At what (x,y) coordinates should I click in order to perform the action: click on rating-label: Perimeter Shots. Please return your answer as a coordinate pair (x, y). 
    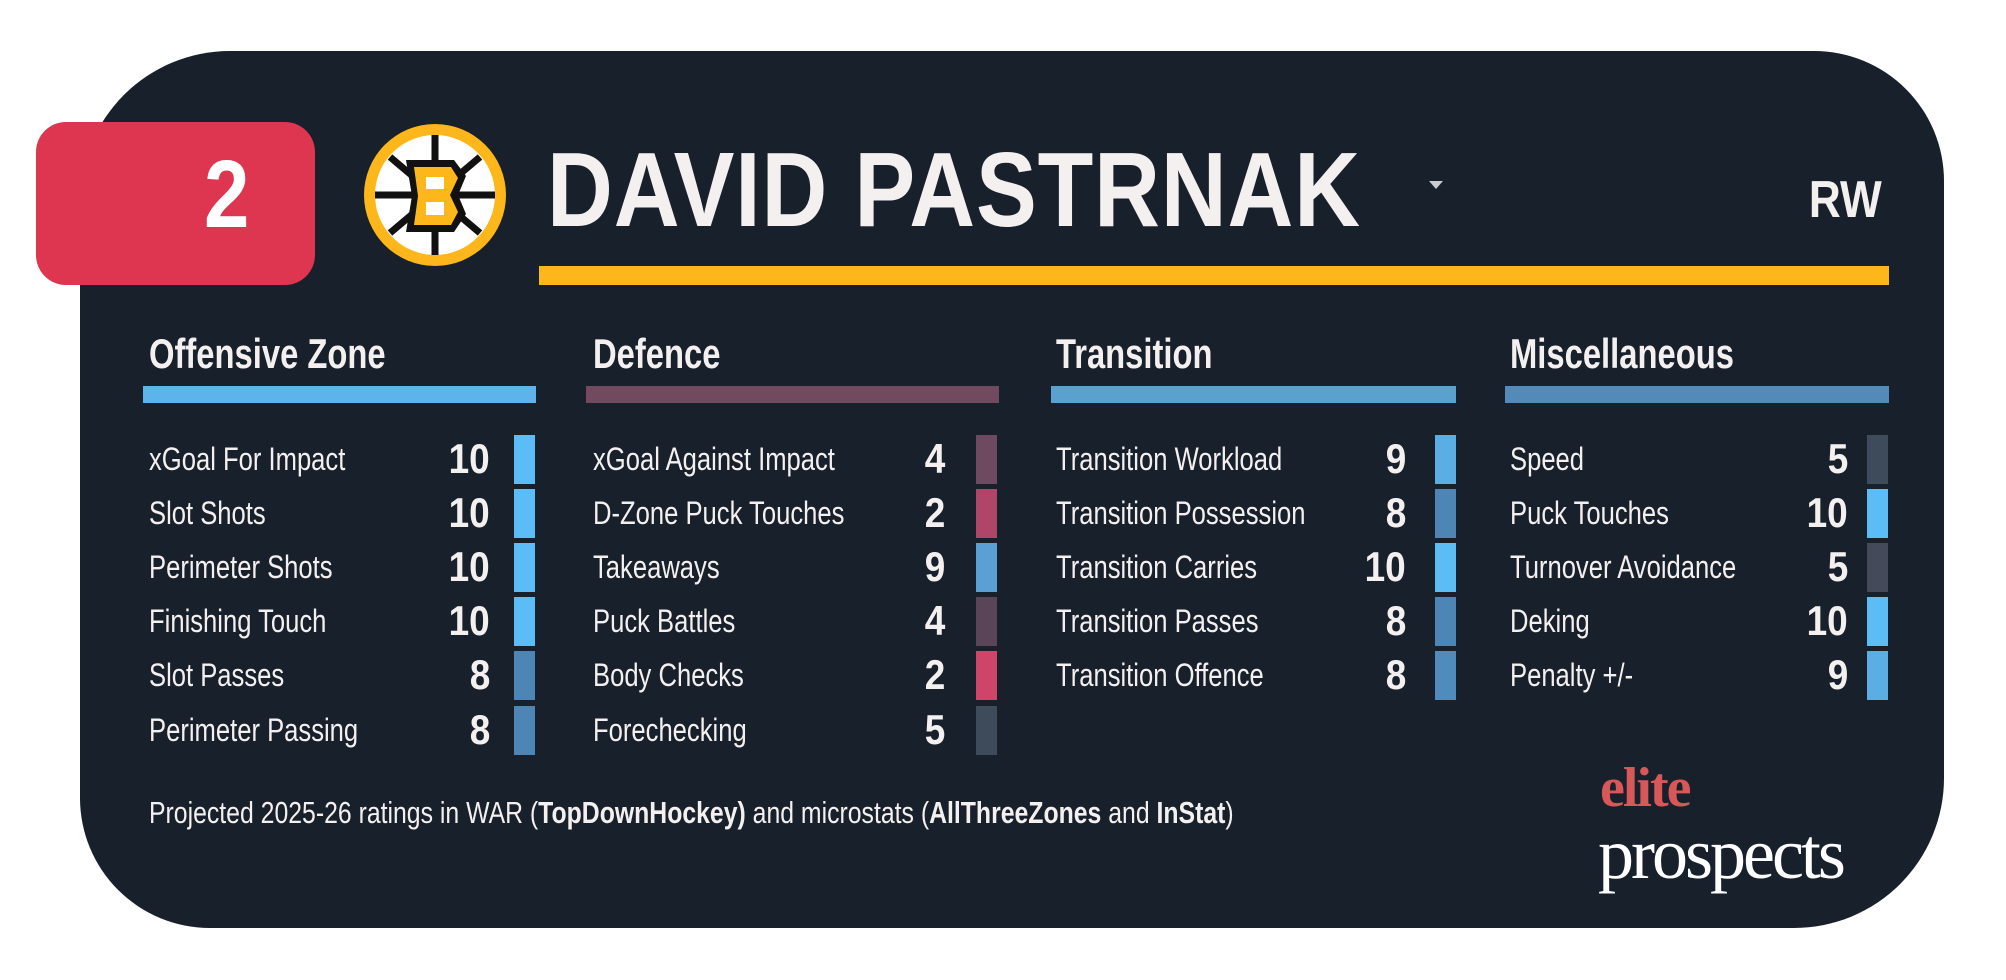
    Looking at the image, I should click on (241, 567).